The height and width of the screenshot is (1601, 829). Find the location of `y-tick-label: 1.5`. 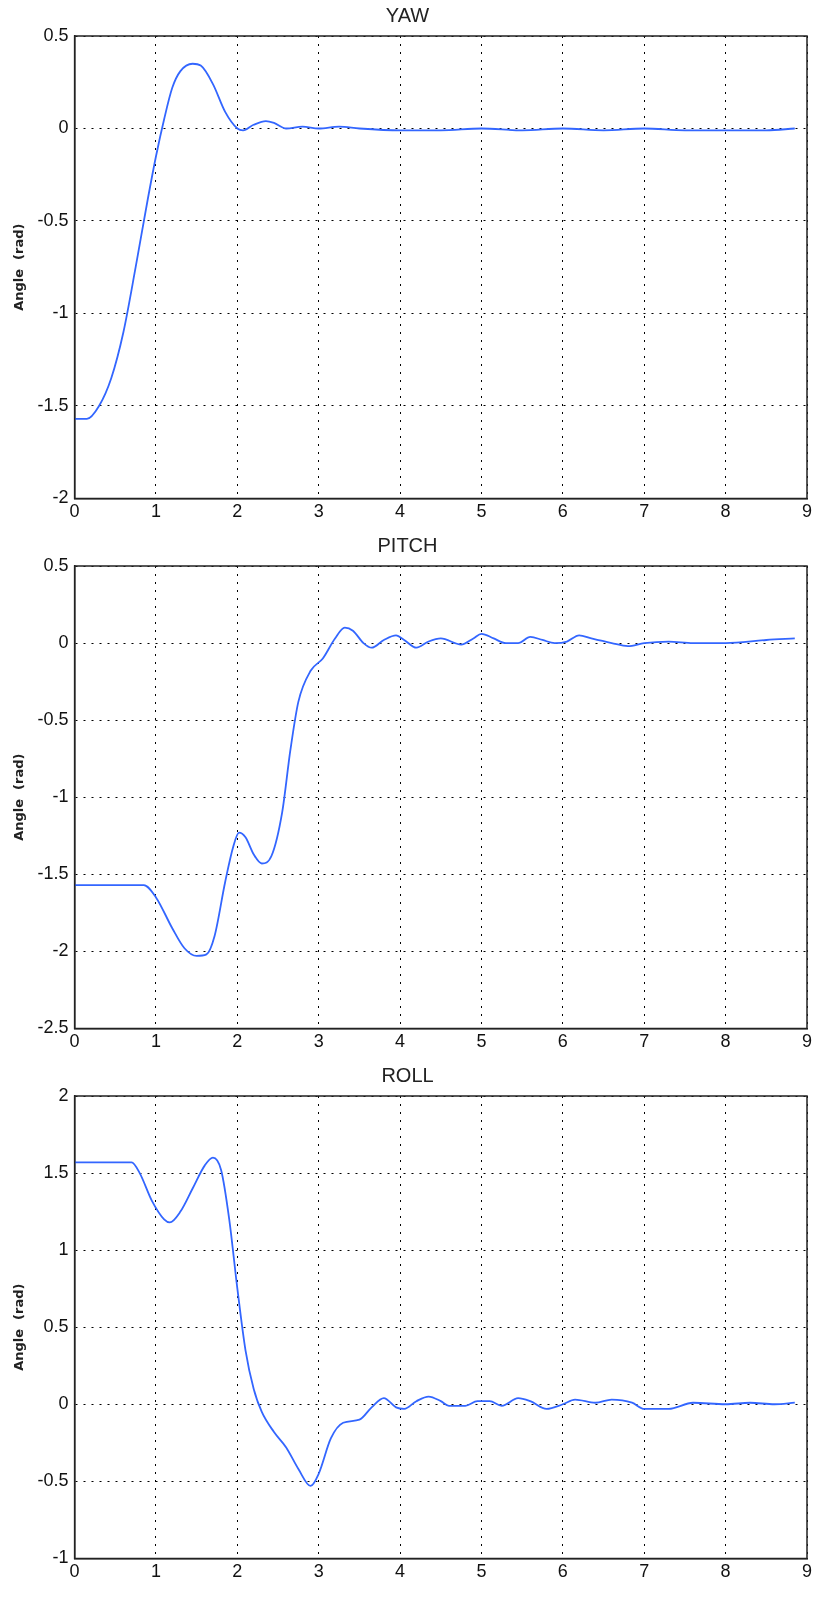

y-tick-label: 1.5 is located at coordinates (56, 1172).